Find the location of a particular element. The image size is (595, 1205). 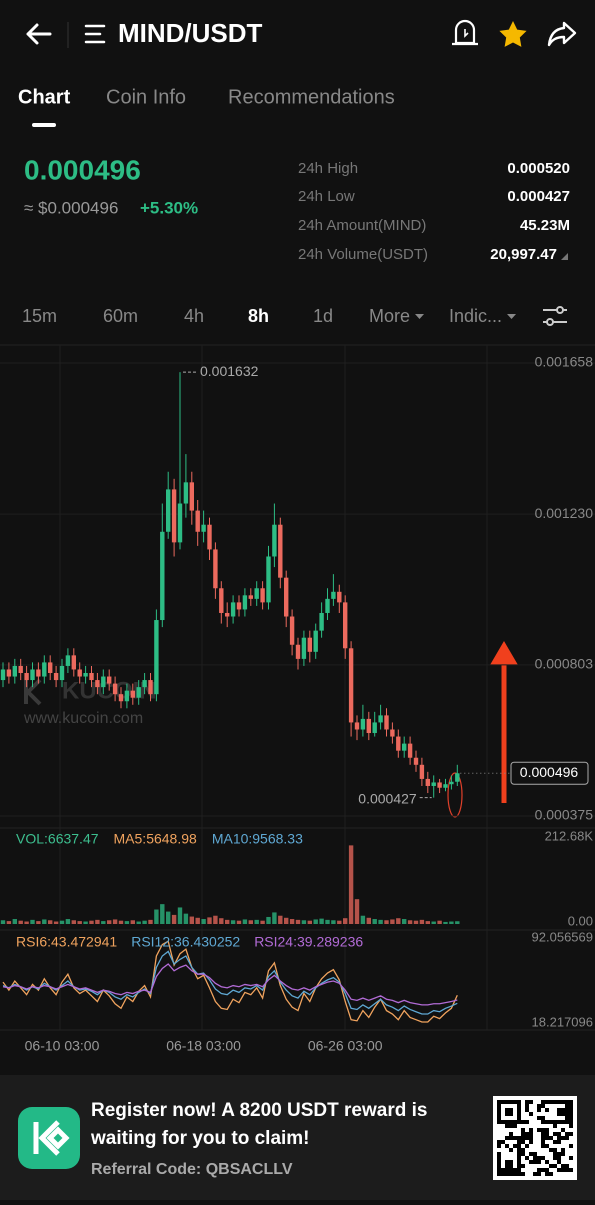

stat-label: 24h Amount(MIND) is located at coordinates (362, 225).